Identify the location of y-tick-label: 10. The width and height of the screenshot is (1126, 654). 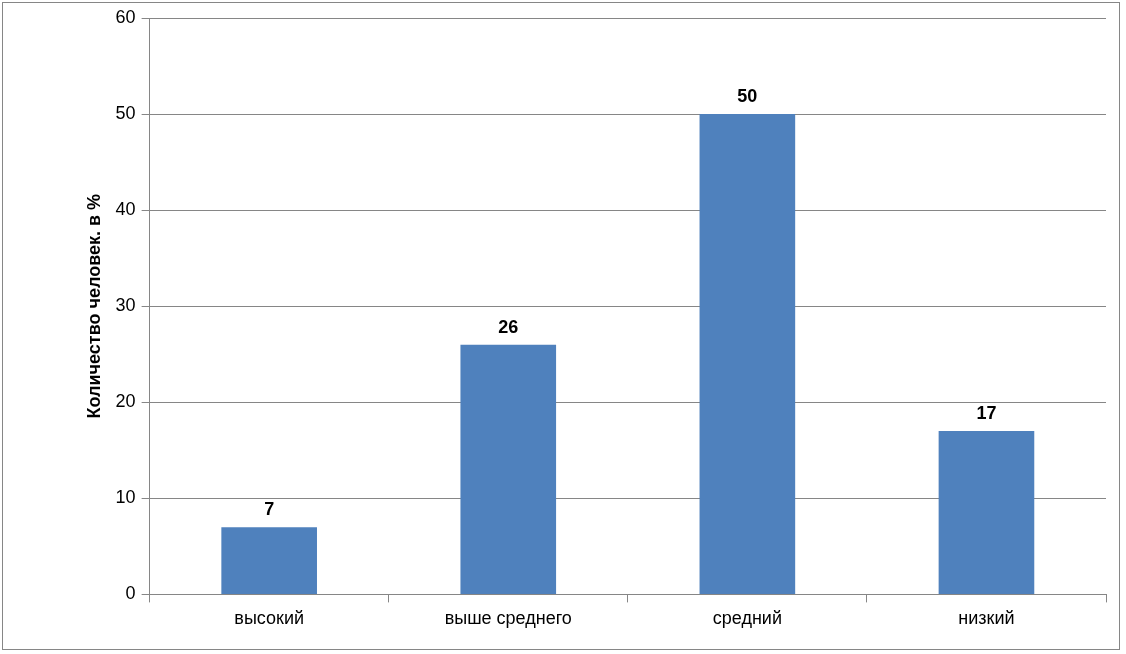
(125, 497).